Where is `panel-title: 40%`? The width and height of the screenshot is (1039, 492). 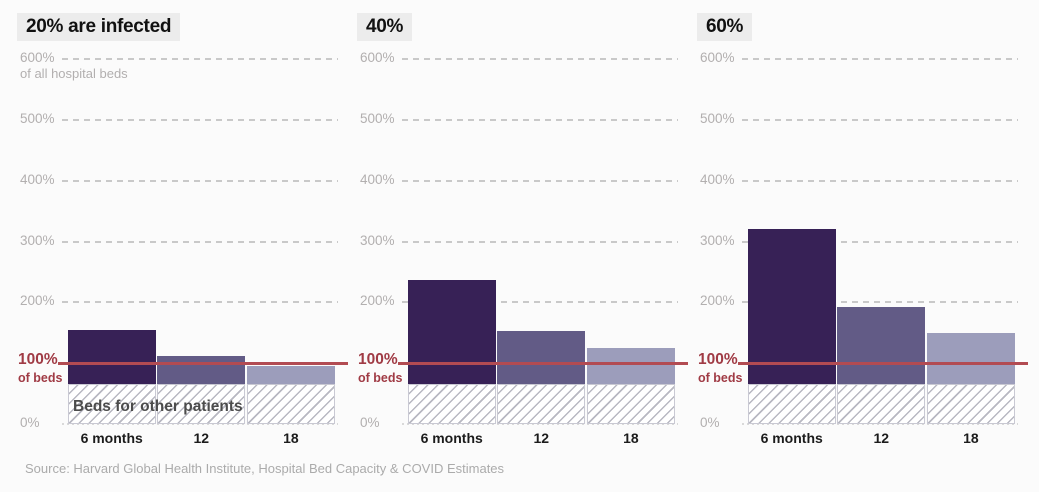 panel-title: 40% is located at coordinates (385, 27).